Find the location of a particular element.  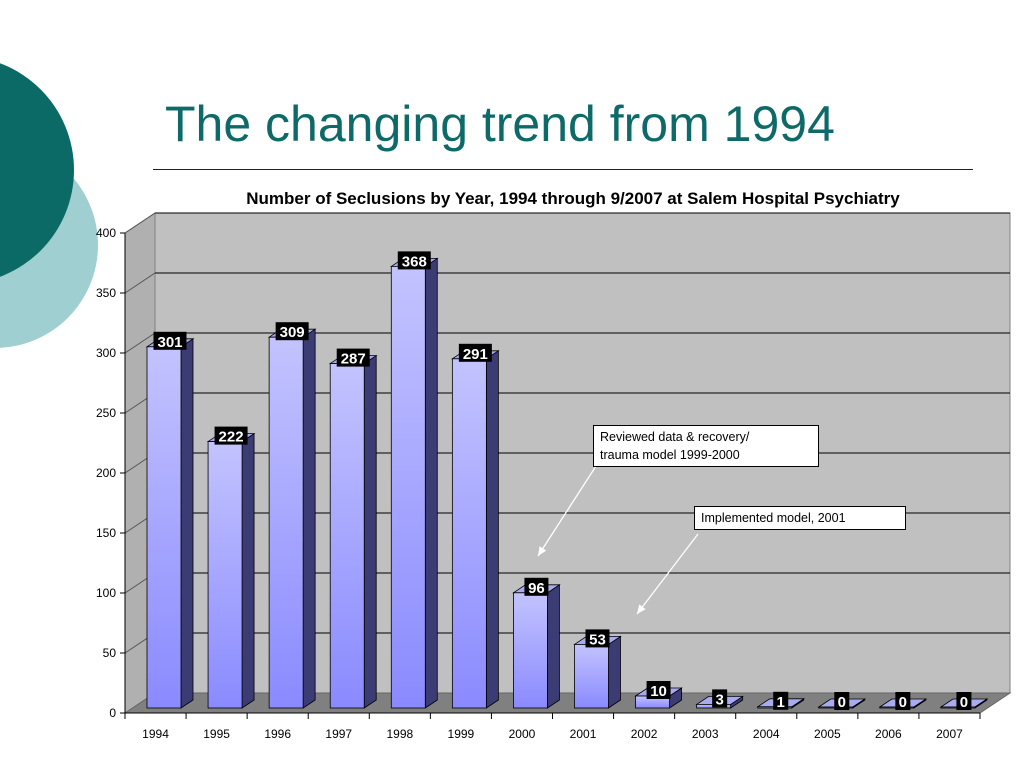

bar-1996 is located at coordinates (292, 518).